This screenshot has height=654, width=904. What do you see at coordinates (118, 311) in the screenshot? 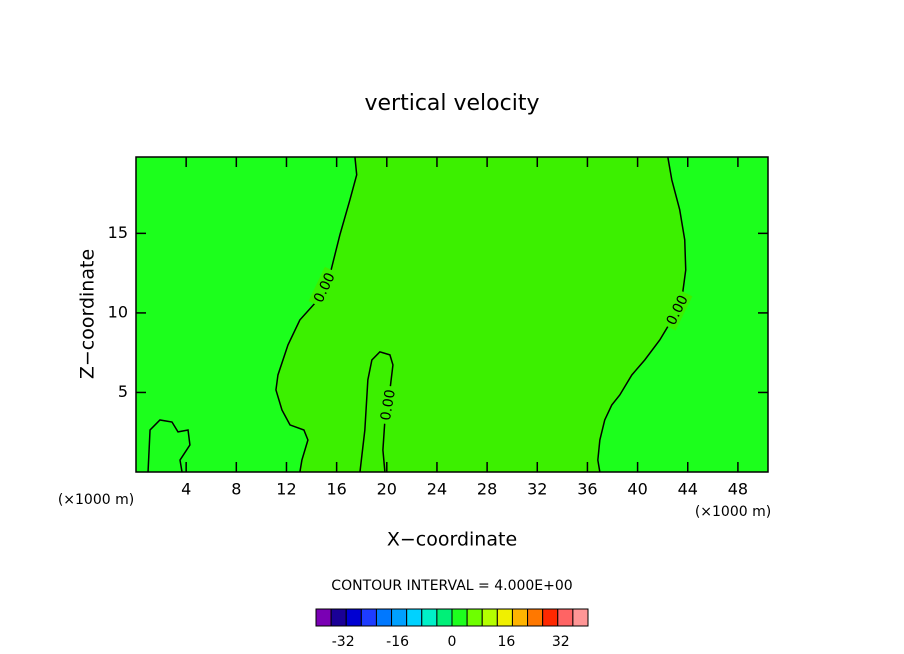
I see `y-tick-label: 10` at bounding box center [118, 311].